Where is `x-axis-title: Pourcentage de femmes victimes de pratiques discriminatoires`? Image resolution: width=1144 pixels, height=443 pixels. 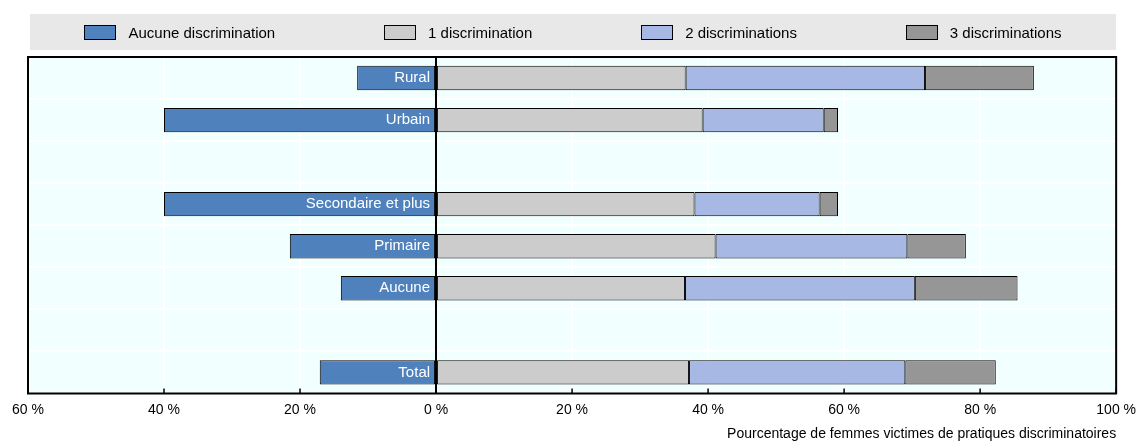
x-axis-title: Pourcentage de femmes victimes de pratiques discriminatoires is located at coordinates (922, 433).